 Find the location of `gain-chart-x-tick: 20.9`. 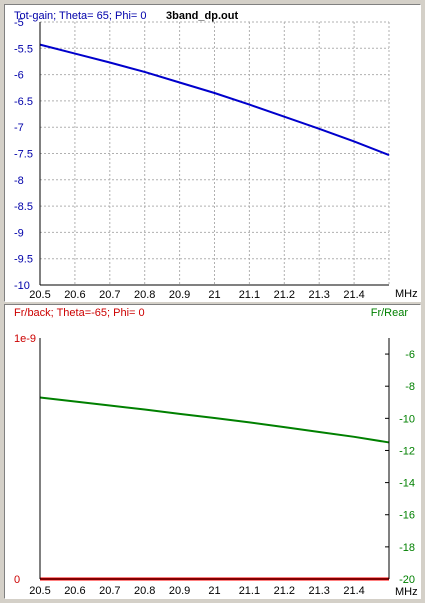

gain-chart-x-tick: 20.9 is located at coordinates (179, 295).